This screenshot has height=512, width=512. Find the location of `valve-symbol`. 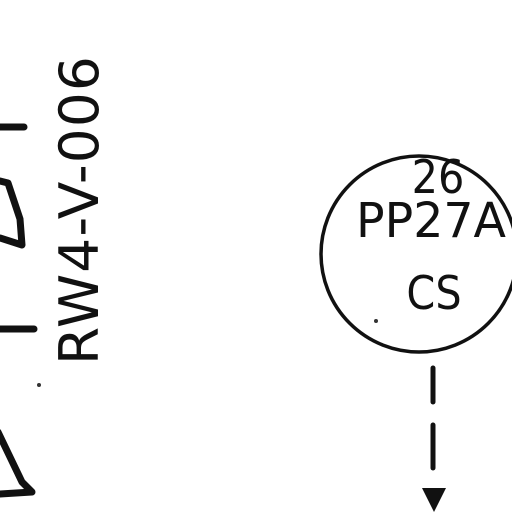

valve-symbol is located at coordinates (19, 310).